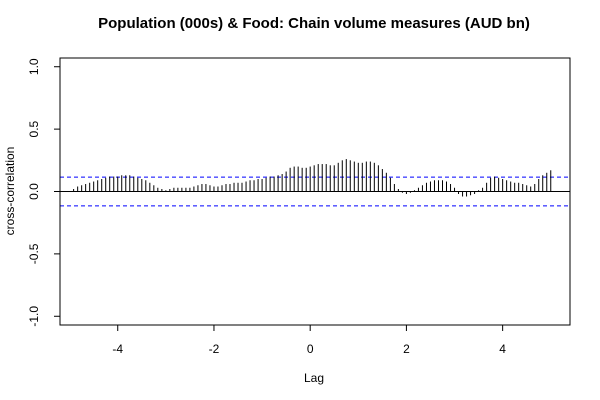 The image size is (600, 400). Describe the element at coordinates (34, 253) in the screenshot. I see `y-tick-label: -0.5` at that location.